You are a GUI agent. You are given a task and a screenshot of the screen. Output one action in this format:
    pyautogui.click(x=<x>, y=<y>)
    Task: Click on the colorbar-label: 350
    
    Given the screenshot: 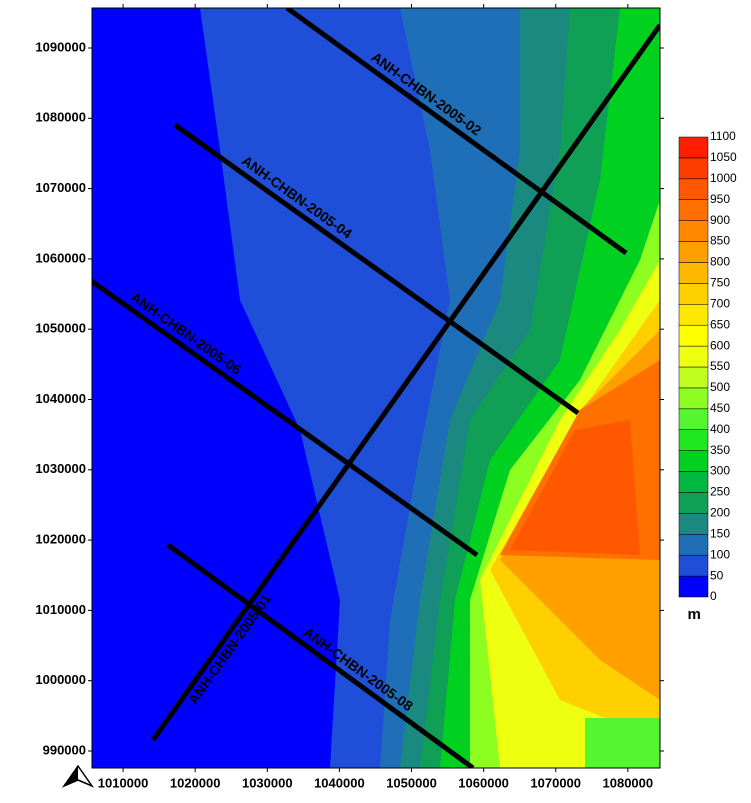 What is the action you would take?
    pyautogui.click(x=720, y=450)
    